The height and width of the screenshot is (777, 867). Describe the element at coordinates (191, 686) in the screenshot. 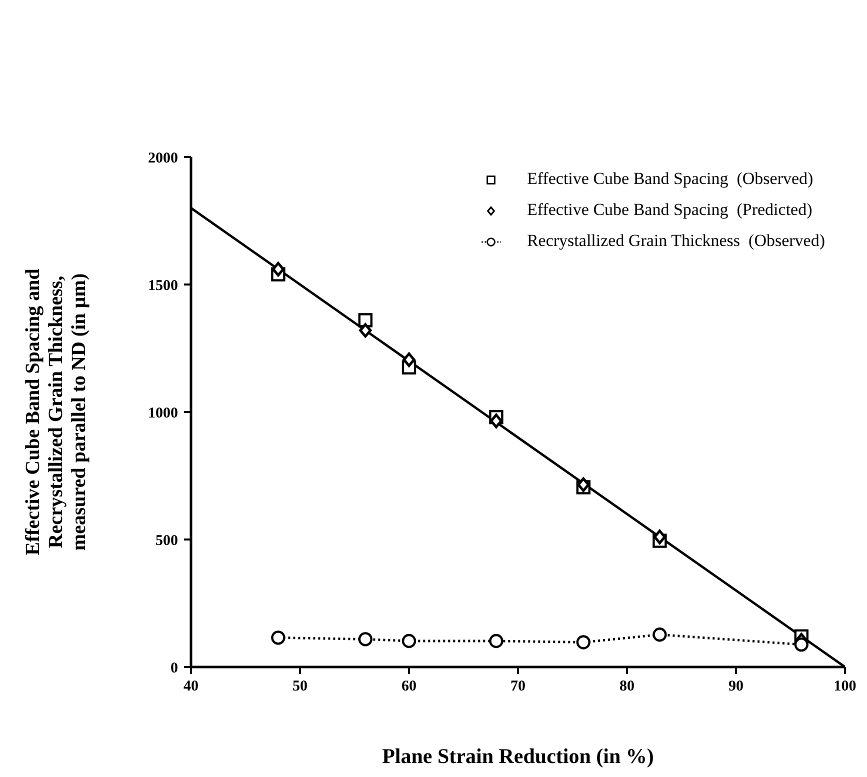

I see `x-tick-label: 40` at that location.